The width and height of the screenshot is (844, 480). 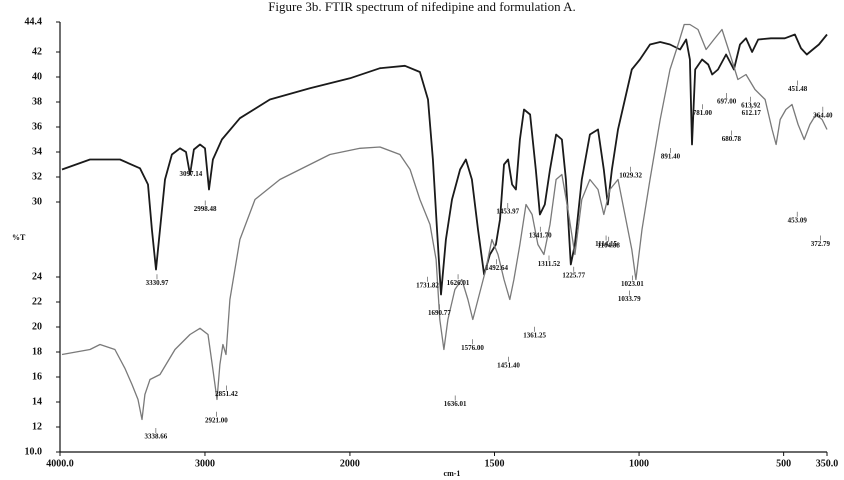 What do you see at coordinates (157, 283) in the screenshot?
I see `peak-annotation: 3330.97` at bounding box center [157, 283].